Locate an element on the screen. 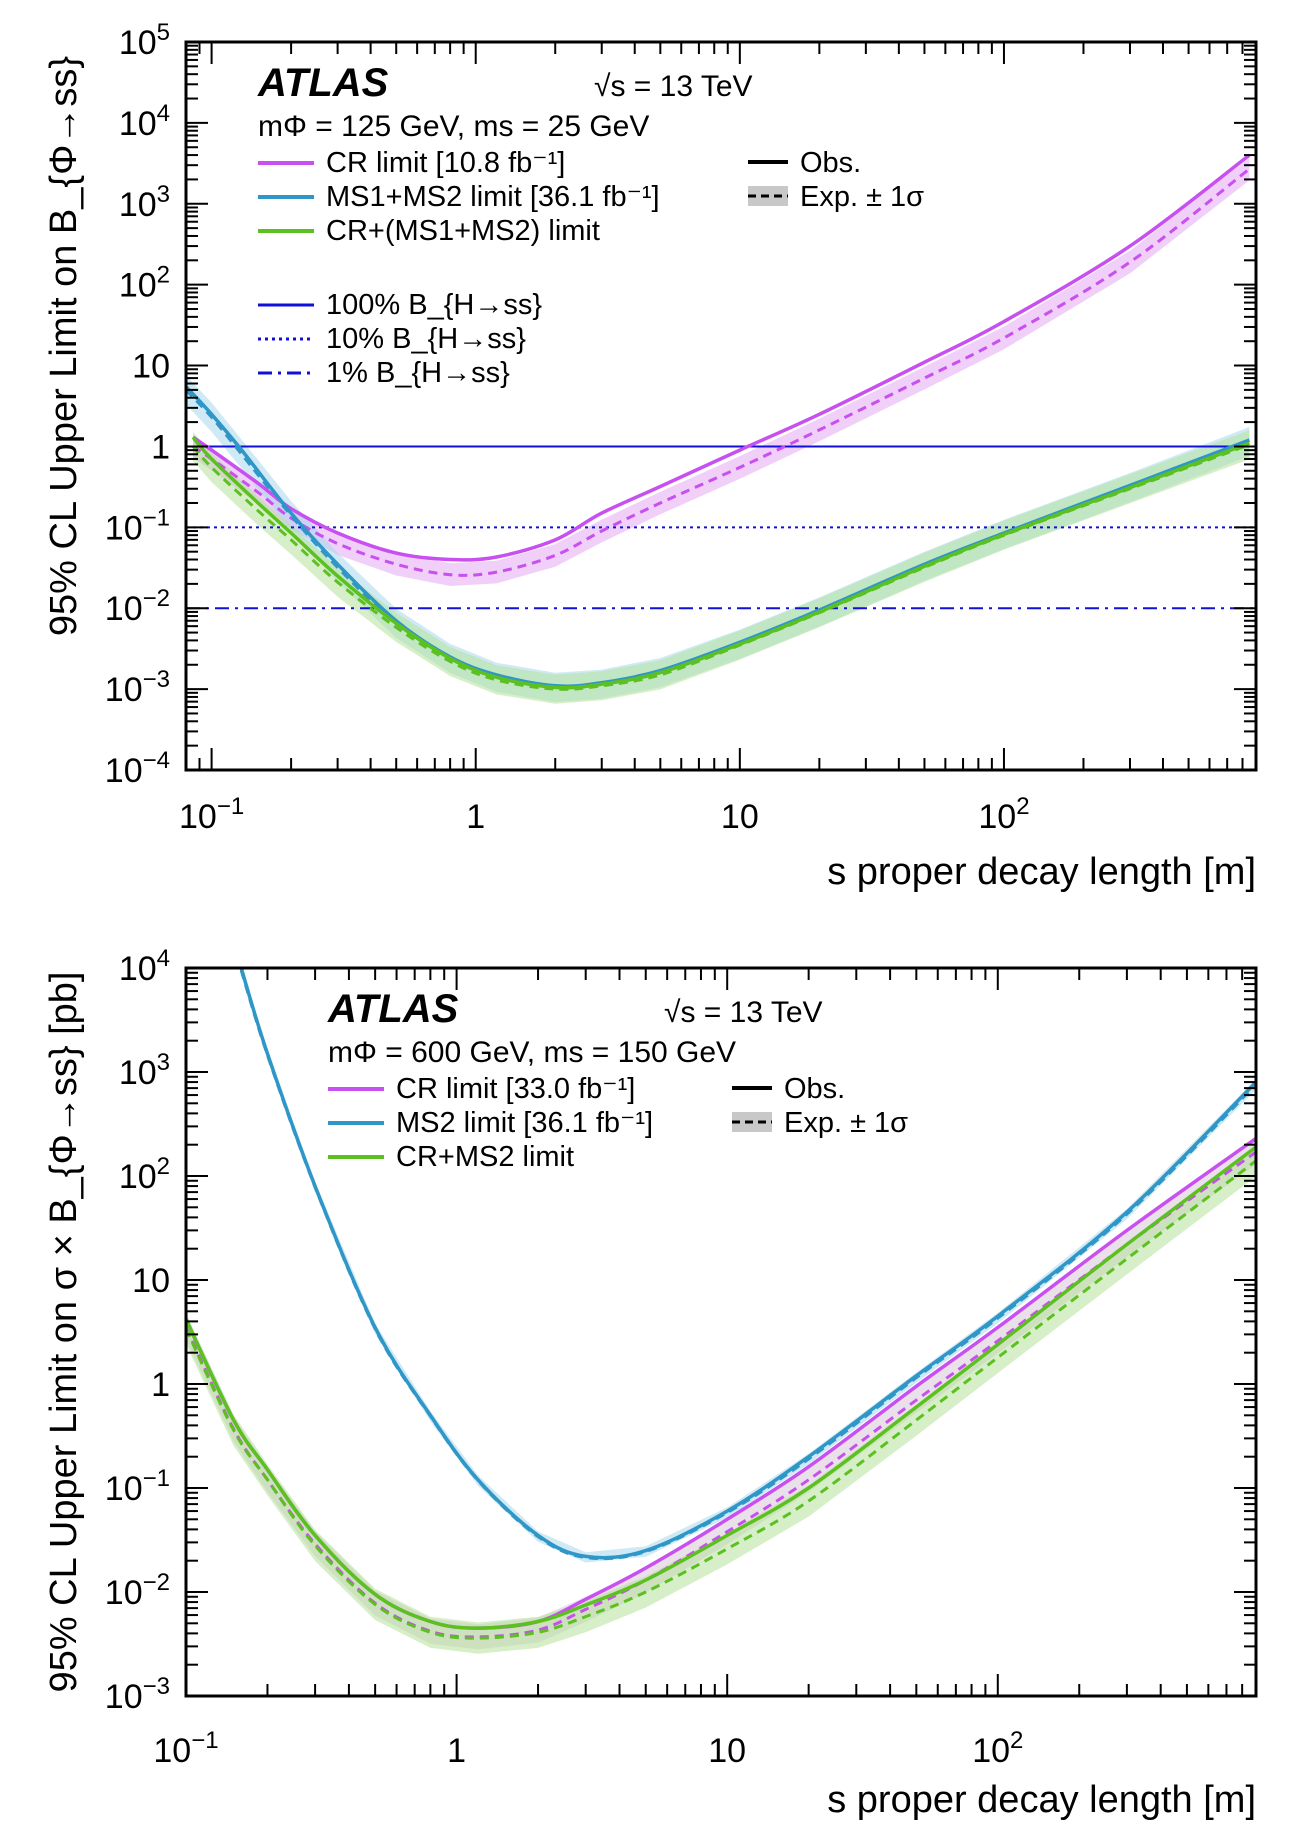  legend-label: 10% B_{H→ss} is located at coordinates (426, 339).